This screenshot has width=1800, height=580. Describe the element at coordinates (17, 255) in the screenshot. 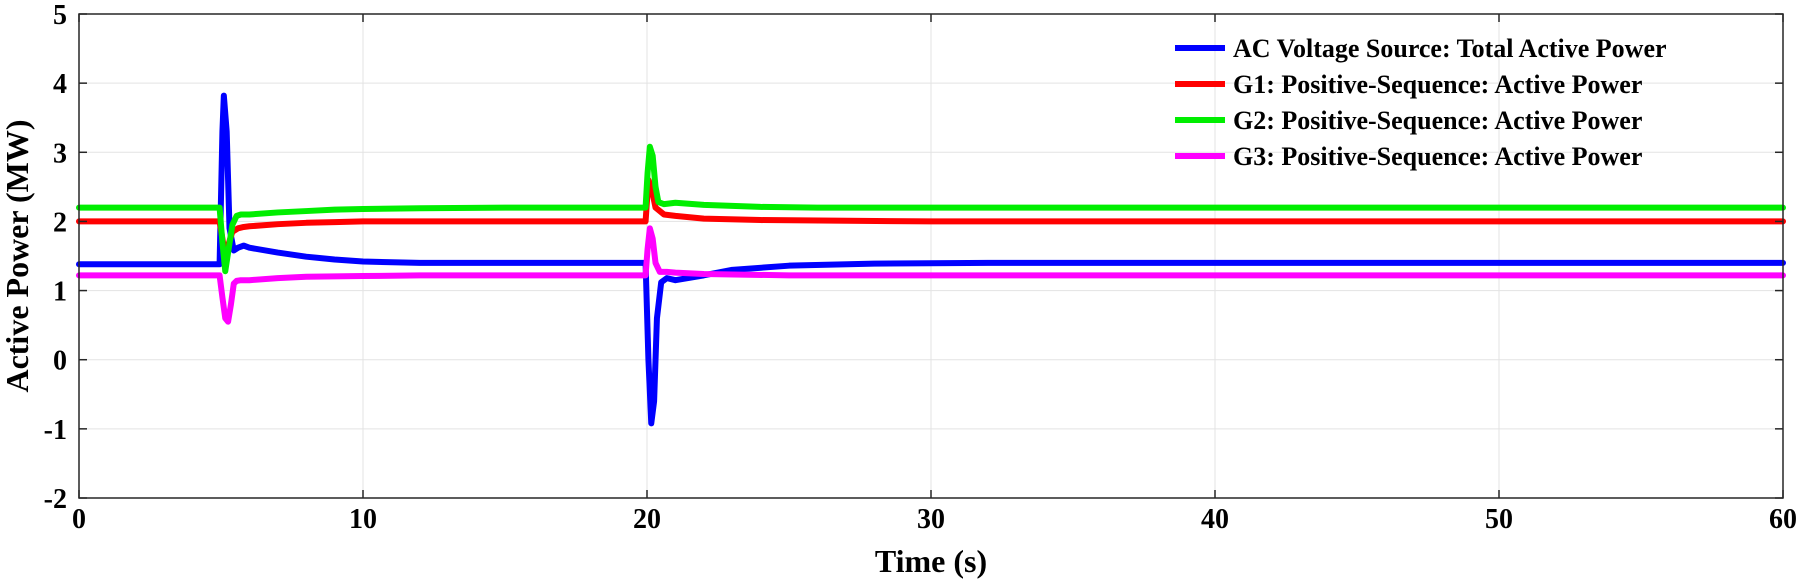

I see `y-axis-title: Active Power (MW)` at that location.